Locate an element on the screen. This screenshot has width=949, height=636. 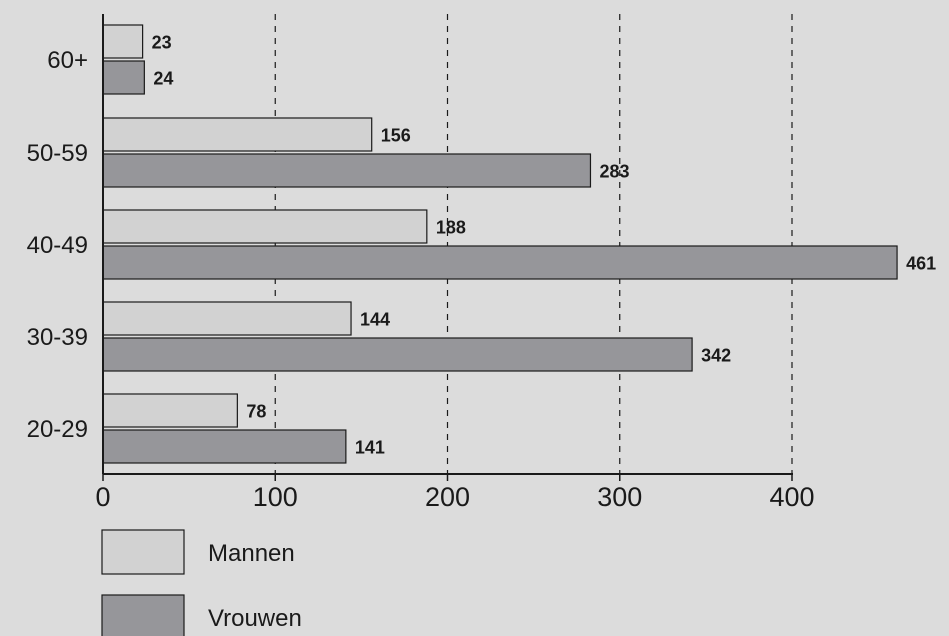
x-tick-label: 100 is located at coordinates (275, 497).